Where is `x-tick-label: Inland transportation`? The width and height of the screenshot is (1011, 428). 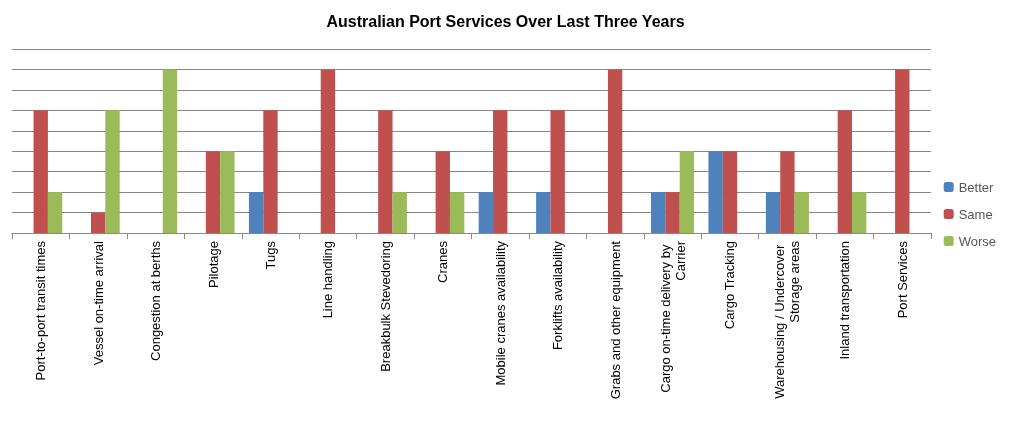 x-tick-label: Inland transportation is located at coordinates (845, 300).